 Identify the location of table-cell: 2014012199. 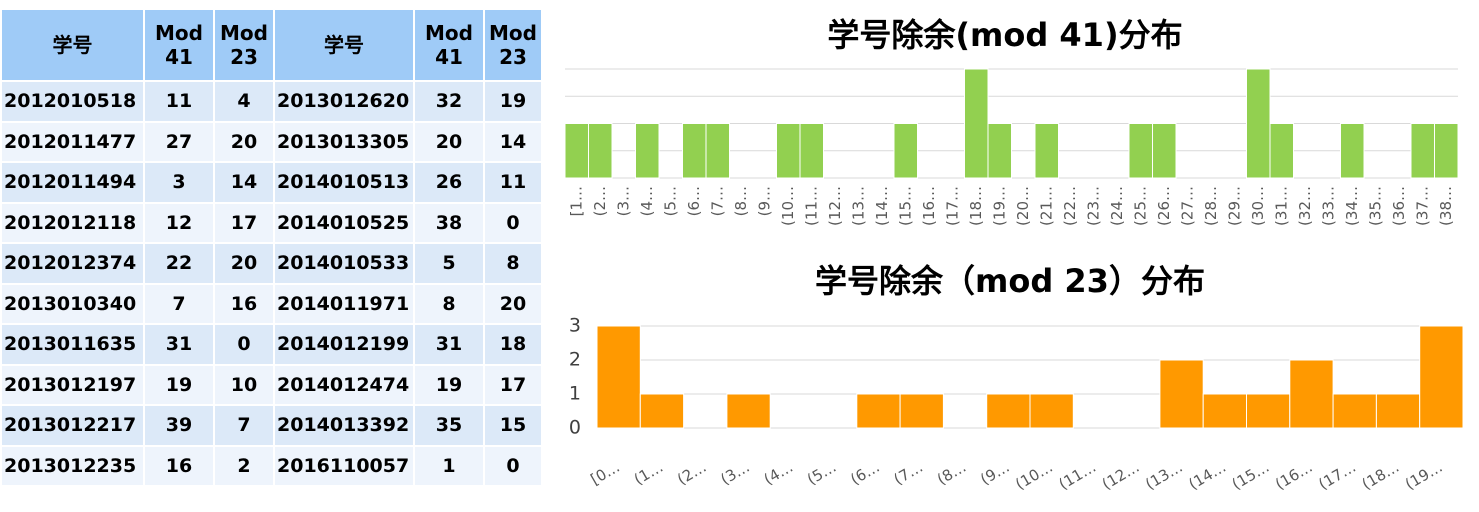
(344, 344).